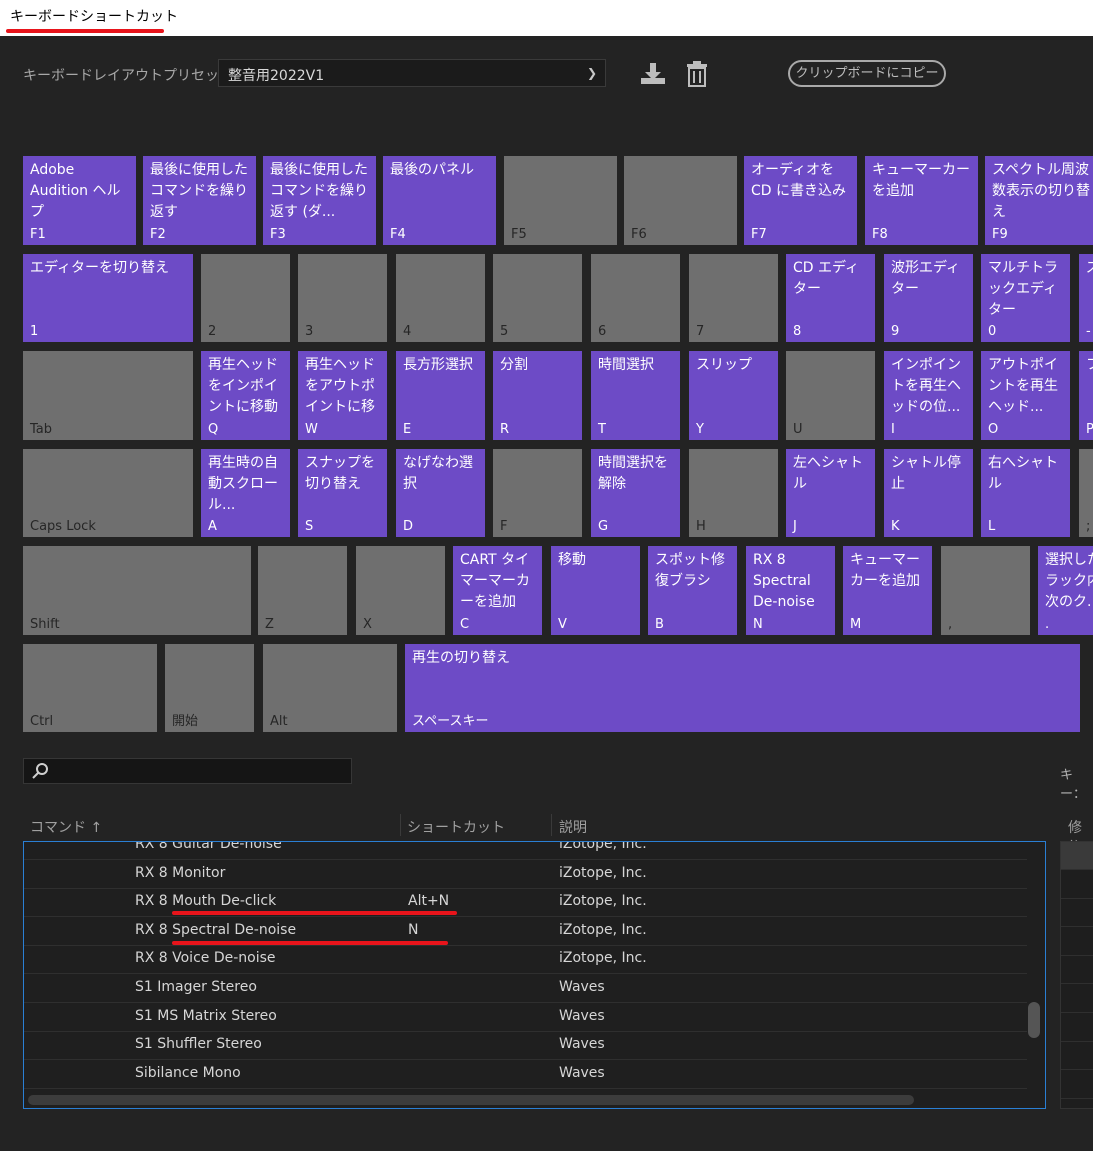 This screenshot has height=1151, width=1093. I want to click on vertical-scrollbar, so click(1034, 1020).